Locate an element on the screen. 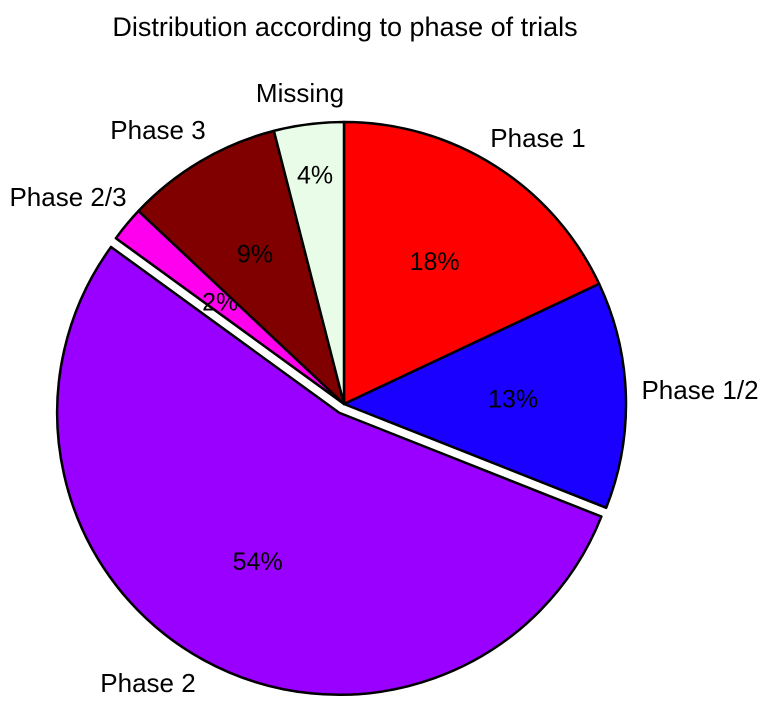  slice-category-label: Phase 3 is located at coordinates (157, 130).